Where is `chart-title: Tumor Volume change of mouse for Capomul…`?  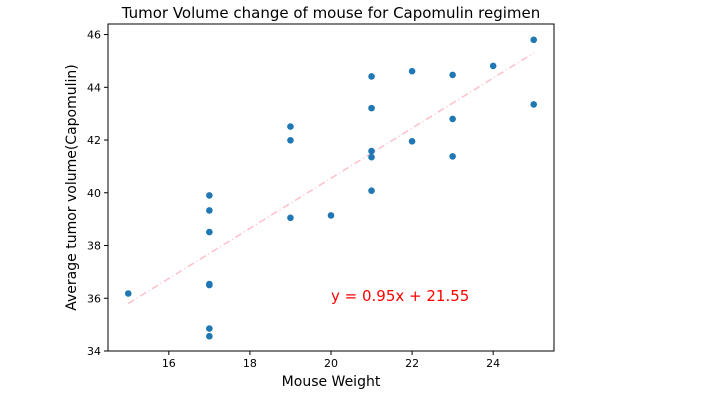
chart-title: Tumor Volume change of mouse for Capomul… is located at coordinates (331, 13).